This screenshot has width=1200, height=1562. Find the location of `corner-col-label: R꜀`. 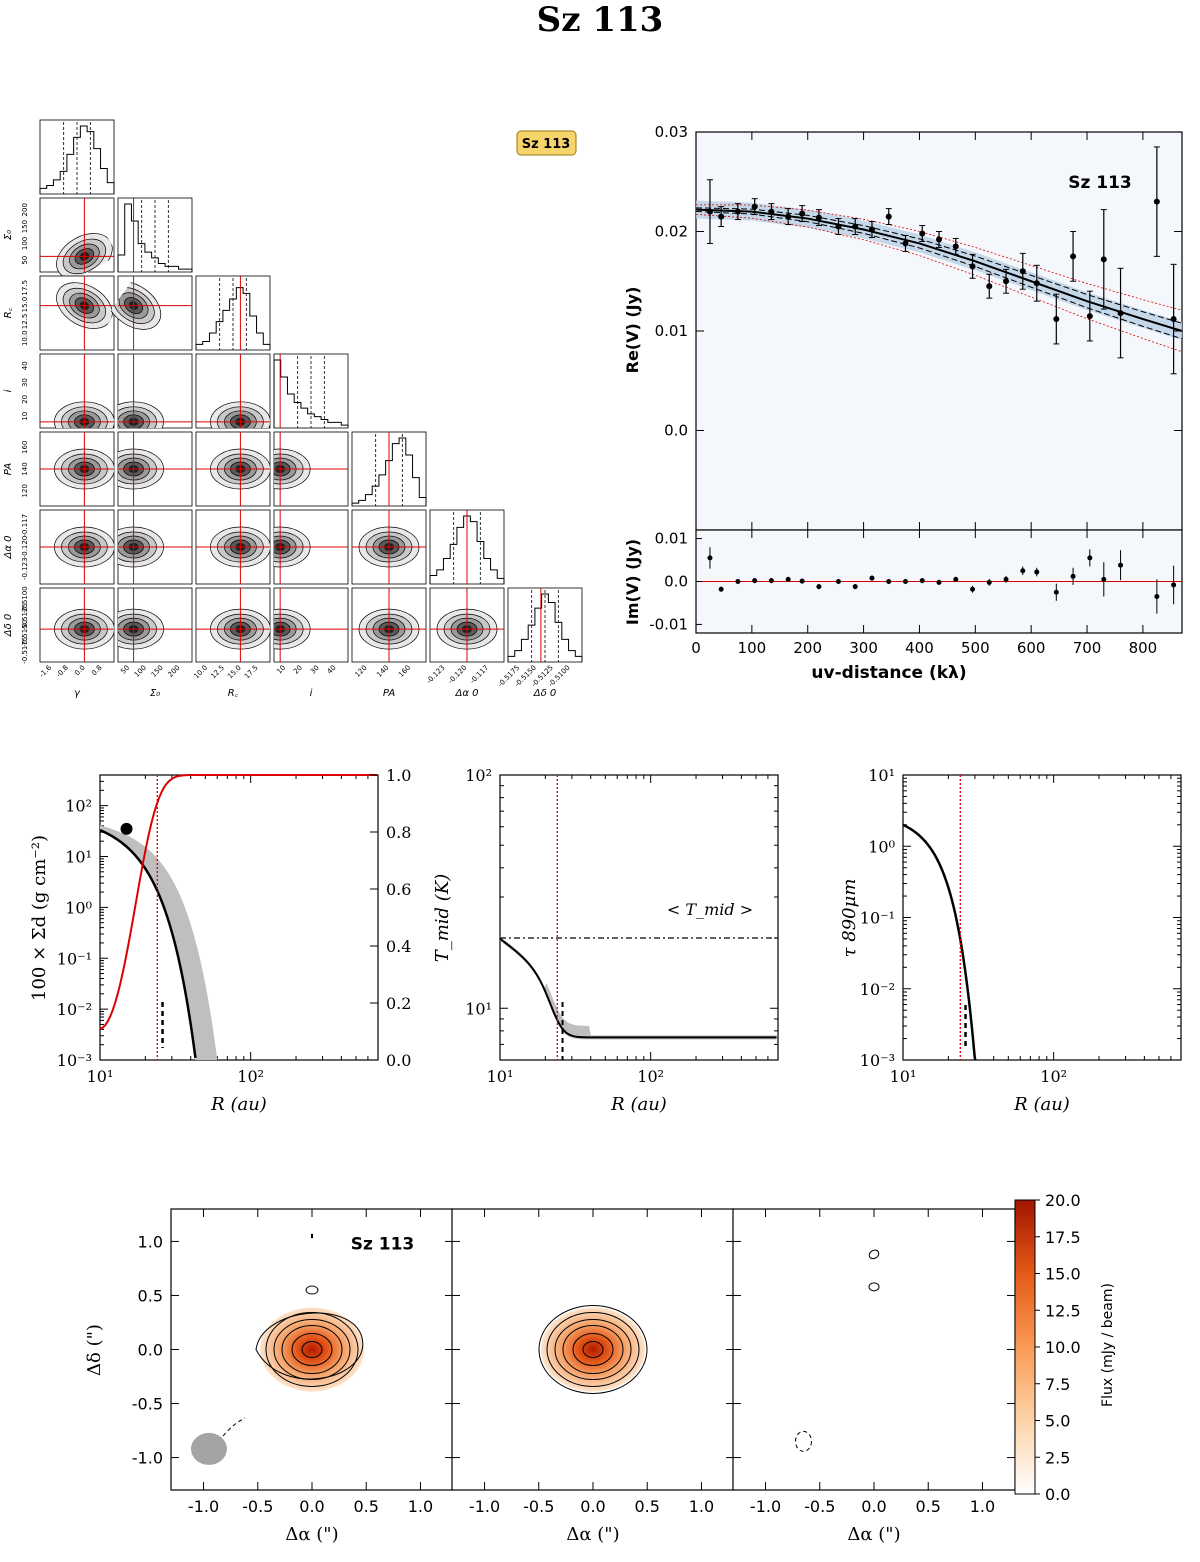

corner-col-label: R꜀ is located at coordinates (233, 693).